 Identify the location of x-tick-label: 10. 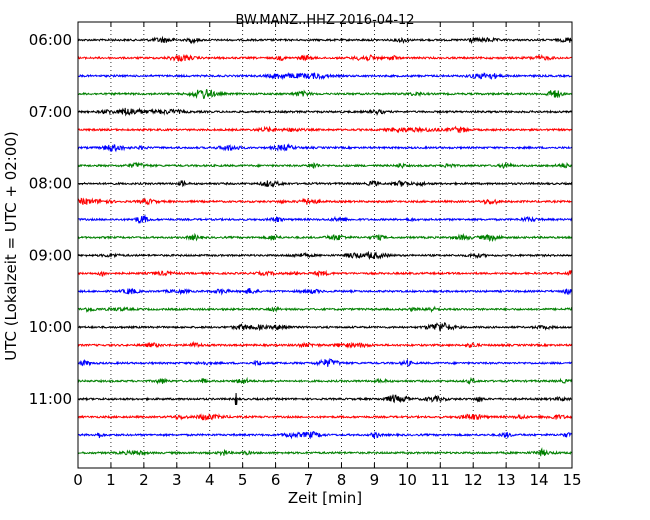
(407, 480).